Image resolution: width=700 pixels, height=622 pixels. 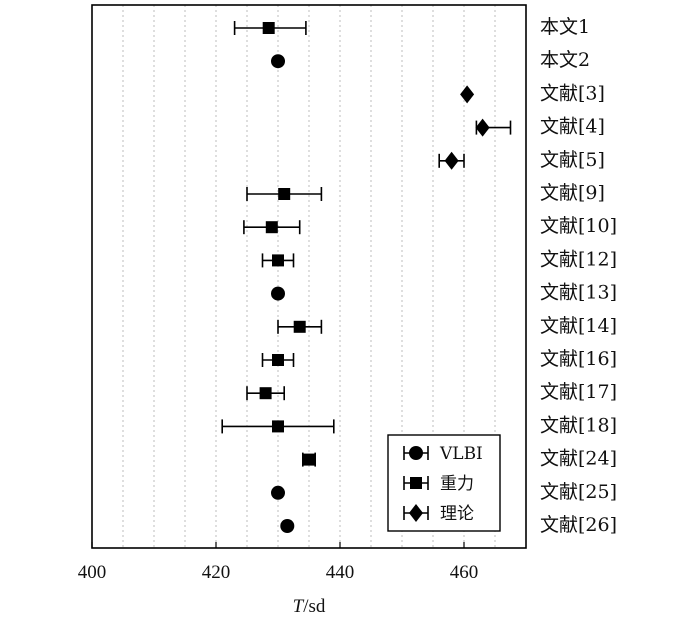 I want to click on category-label: 文献[5], so click(x=572, y=160).